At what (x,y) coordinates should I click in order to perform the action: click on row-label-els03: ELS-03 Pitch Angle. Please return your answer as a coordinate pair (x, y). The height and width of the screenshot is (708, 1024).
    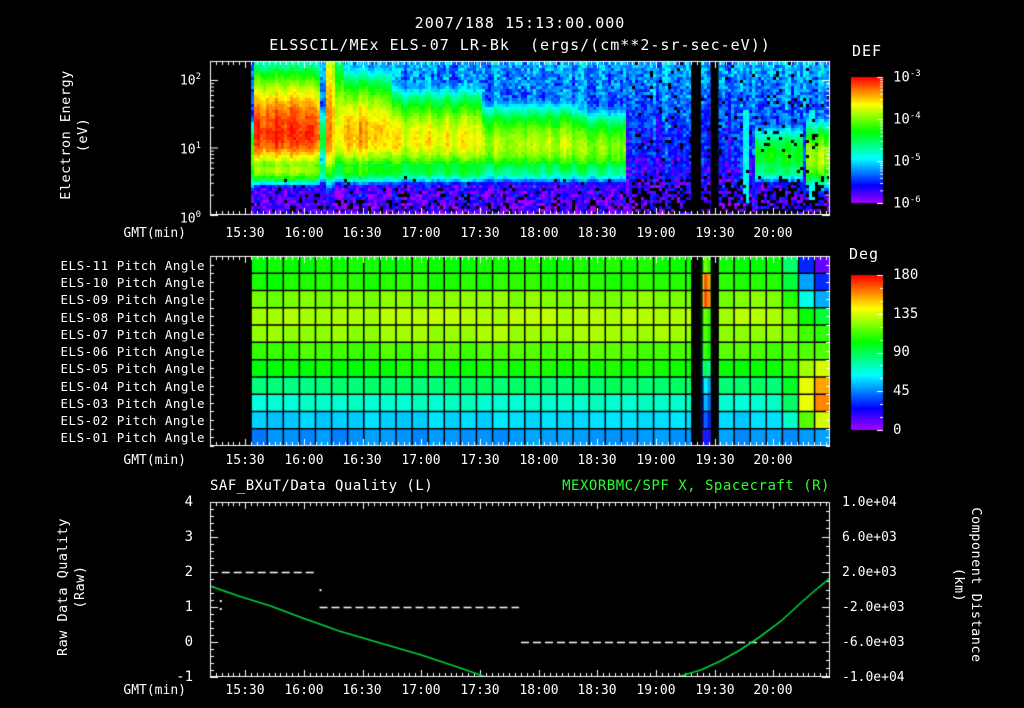
    Looking at the image, I should click on (132, 403).